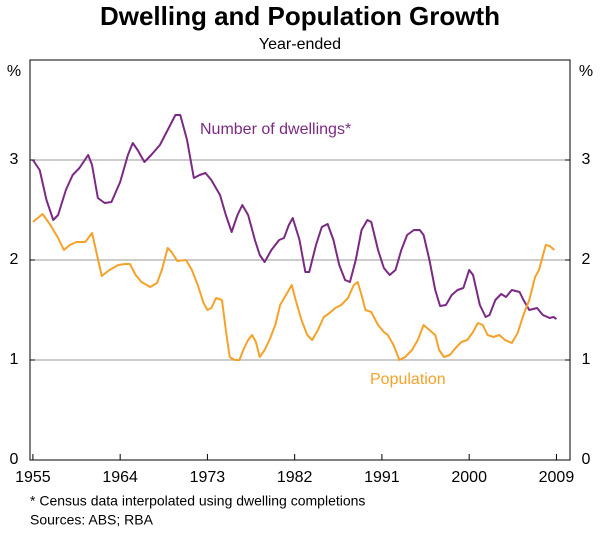 Image resolution: width=600 pixels, height=539 pixels. I want to click on y2-tick-label: 1, so click(586, 359).